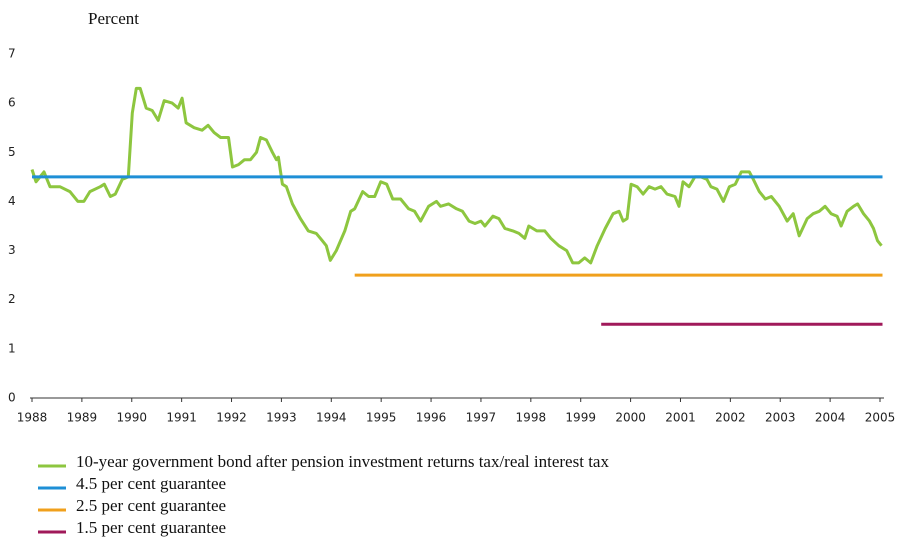 The image size is (897, 558). Describe the element at coordinates (730, 418) in the screenshot. I see `x-tick-label: 2002` at that location.